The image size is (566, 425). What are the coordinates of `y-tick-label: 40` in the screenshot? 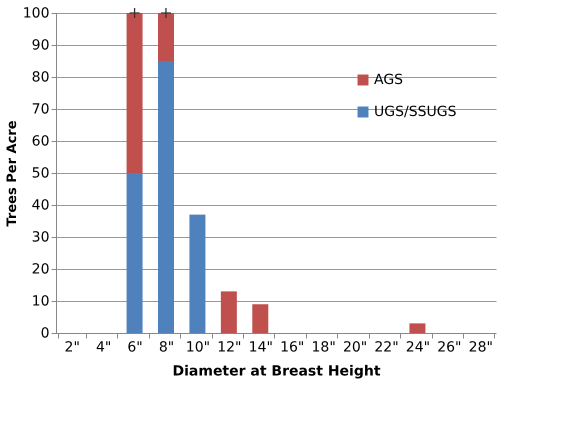 It's located at (41, 206).